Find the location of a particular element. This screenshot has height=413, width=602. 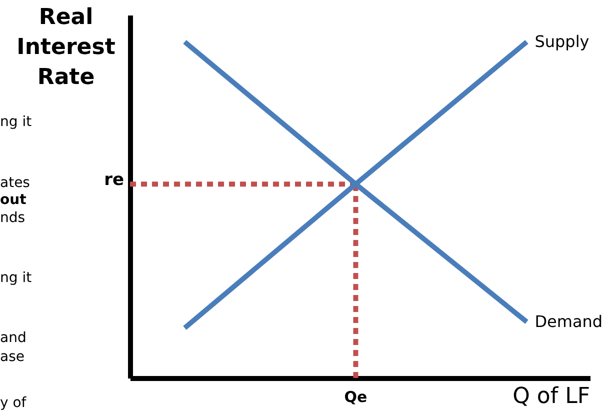

text: y of is located at coordinates (14, 403).